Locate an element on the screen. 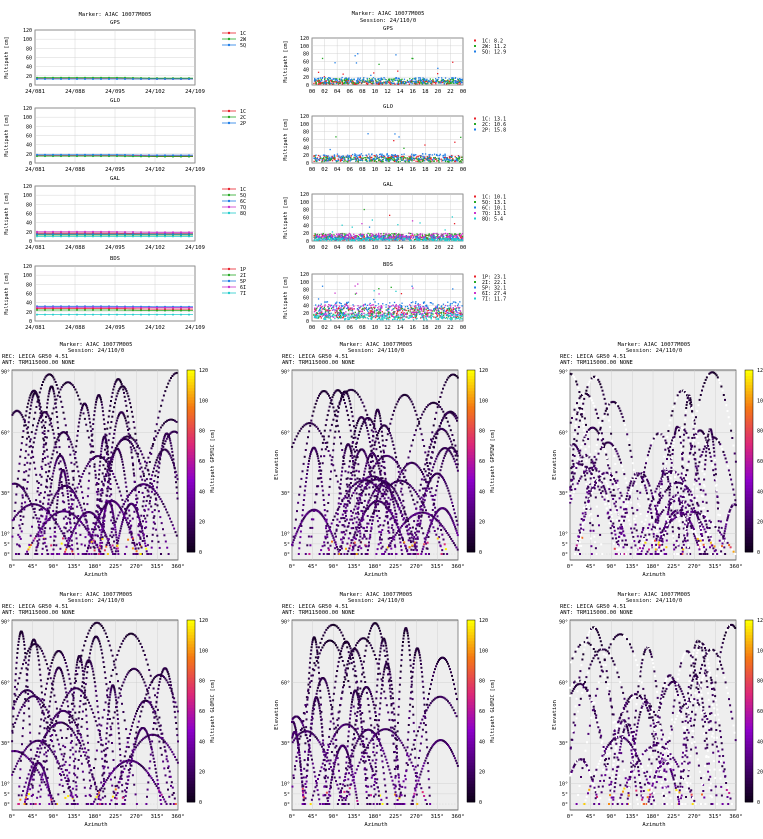 This screenshot has height=839, width=763. series-point-2P is located at coordinates (85, 154).